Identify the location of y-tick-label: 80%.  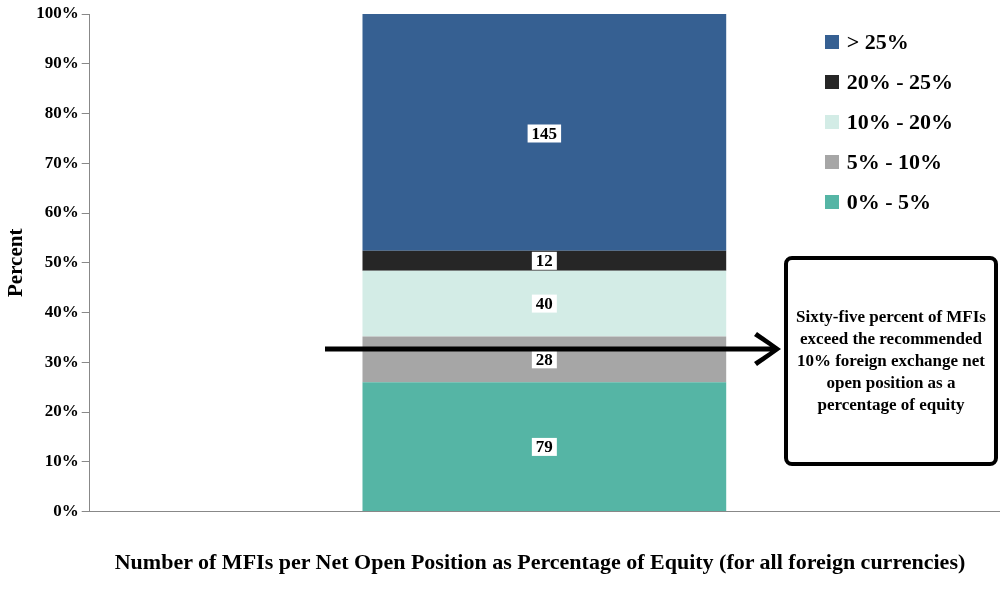
(61, 112).